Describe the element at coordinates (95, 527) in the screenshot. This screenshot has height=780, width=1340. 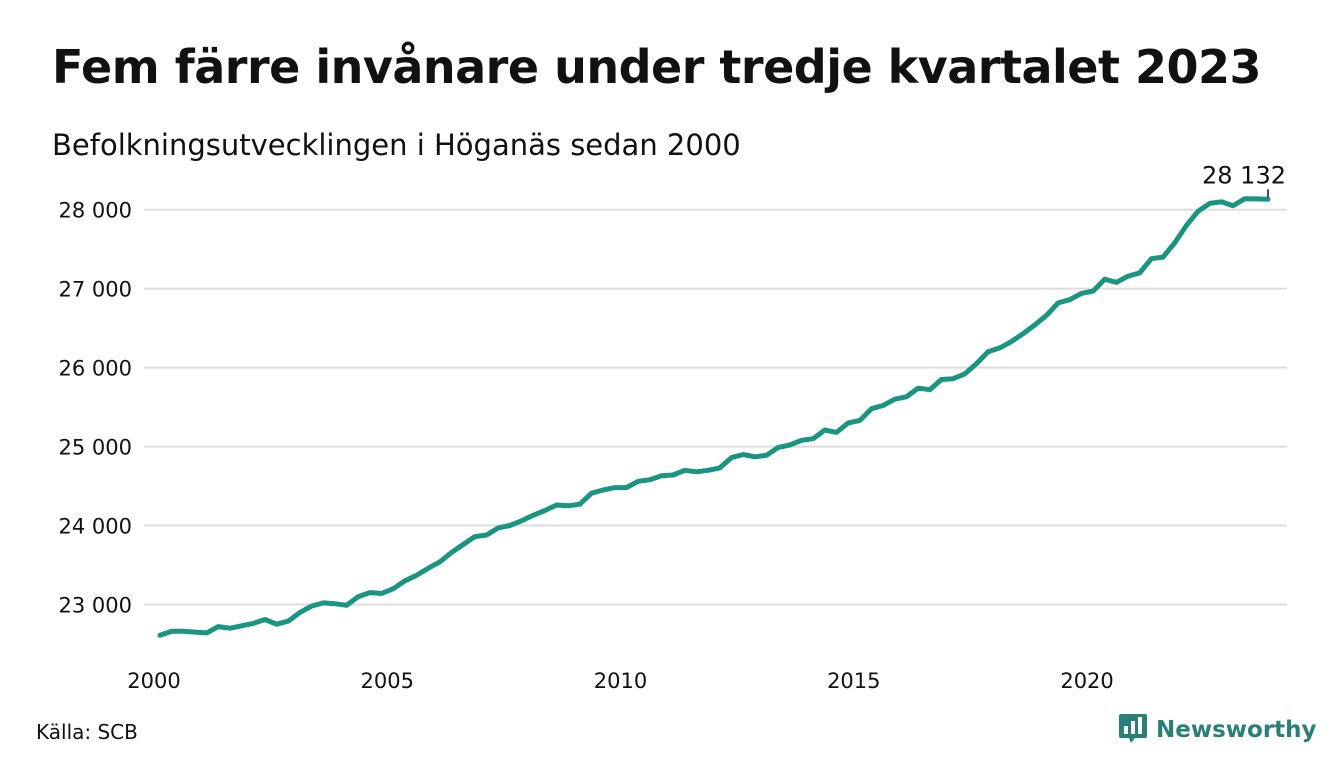
I see `y-tick-label: 24 000` at that location.